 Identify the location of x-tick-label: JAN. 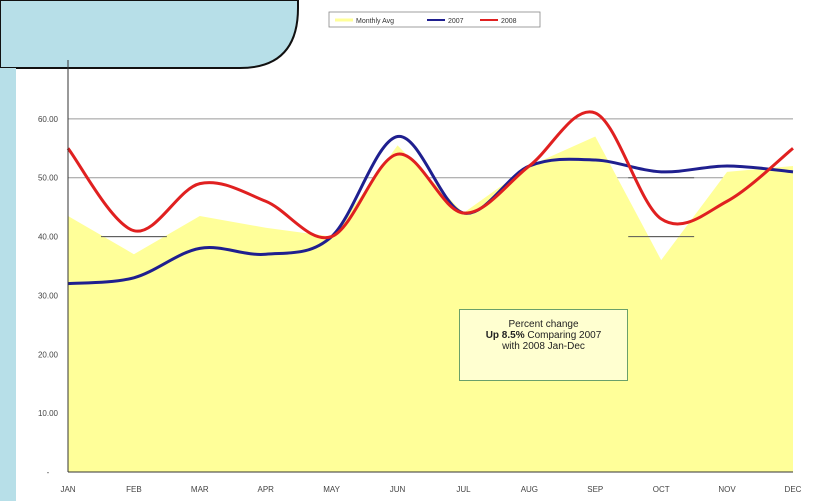
(67, 489).